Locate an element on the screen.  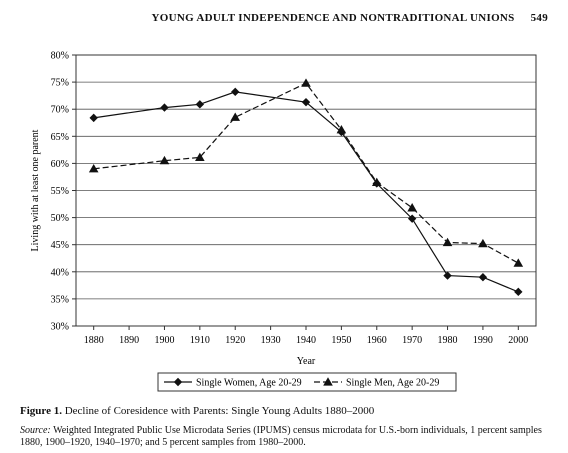
page-number: 549 is located at coordinates (539, 18).